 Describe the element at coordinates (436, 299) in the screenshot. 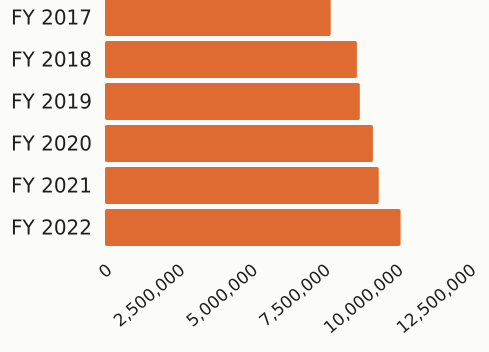

I see `x-tick-label: 12,500,000` at that location.